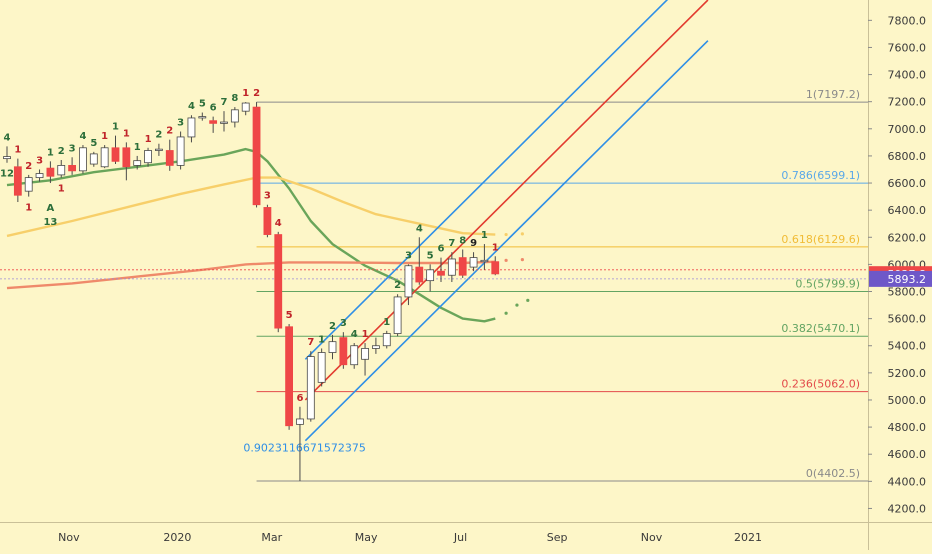 The height and width of the screenshot is (554, 932). What do you see at coordinates (61, 151) in the screenshot?
I see `sequence-marker-5: 2` at bounding box center [61, 151].